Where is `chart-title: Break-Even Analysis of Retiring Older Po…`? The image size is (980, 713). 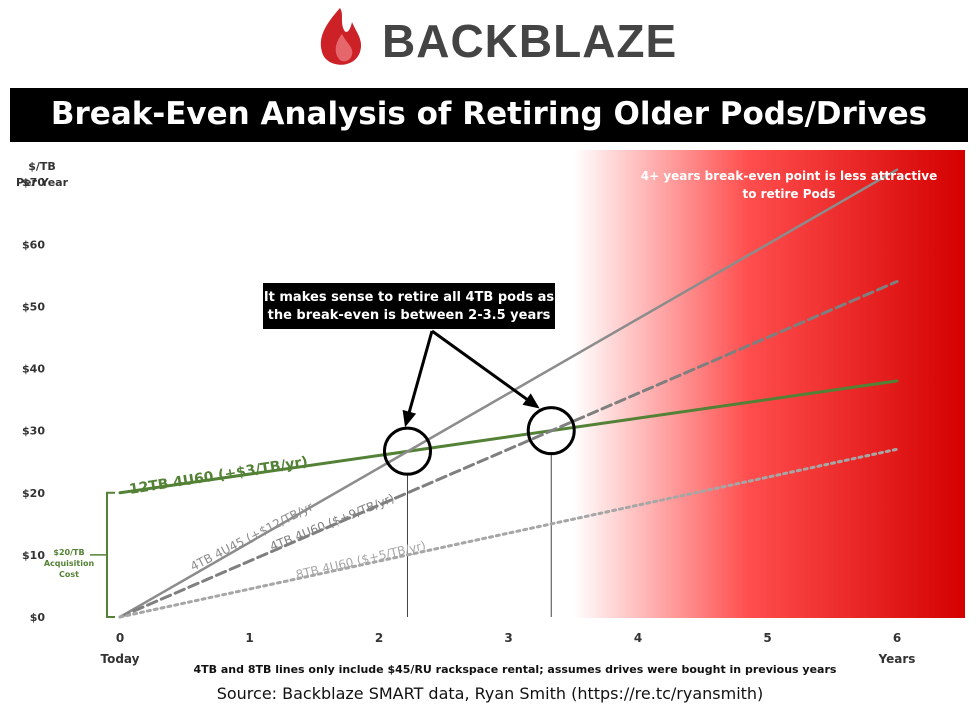 chart-title: Break-Even Analysis of Retiring Older Po… is located at coordinates (489, 114).